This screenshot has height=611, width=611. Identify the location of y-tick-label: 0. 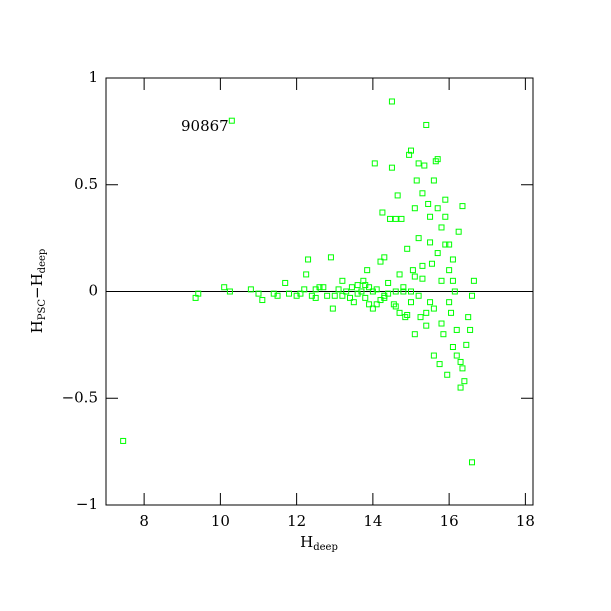
(93, 291).